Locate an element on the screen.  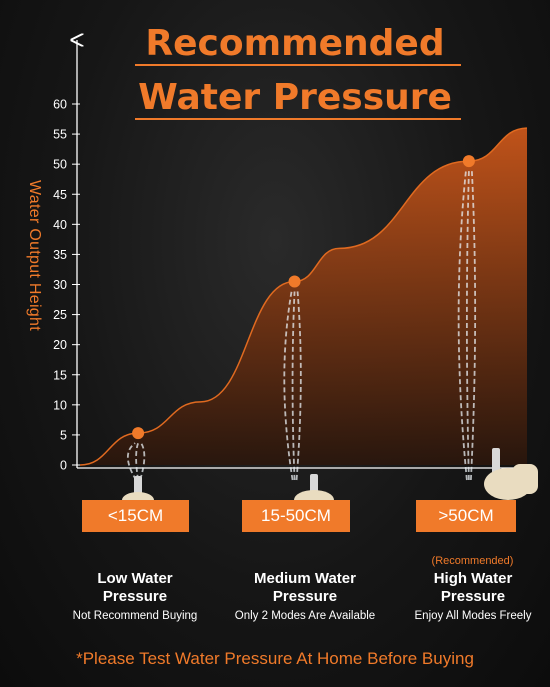
category-badge-medium: 15-50CM is located at coordinates (296, 516).